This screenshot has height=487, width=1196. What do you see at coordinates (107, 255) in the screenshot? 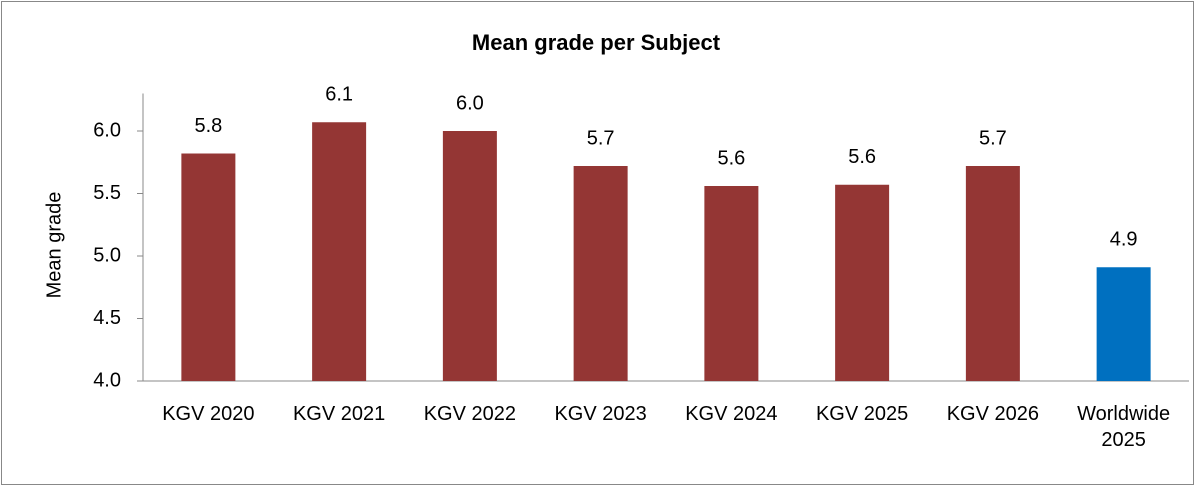
I see `y-tick-label: 5.0` at bounding box center [107, 255].